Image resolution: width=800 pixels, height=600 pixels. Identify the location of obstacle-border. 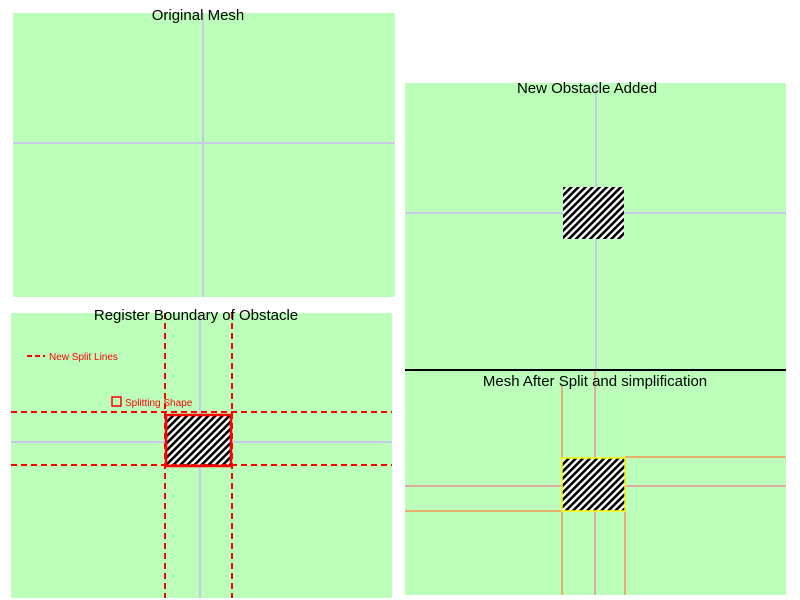
(593, 484).